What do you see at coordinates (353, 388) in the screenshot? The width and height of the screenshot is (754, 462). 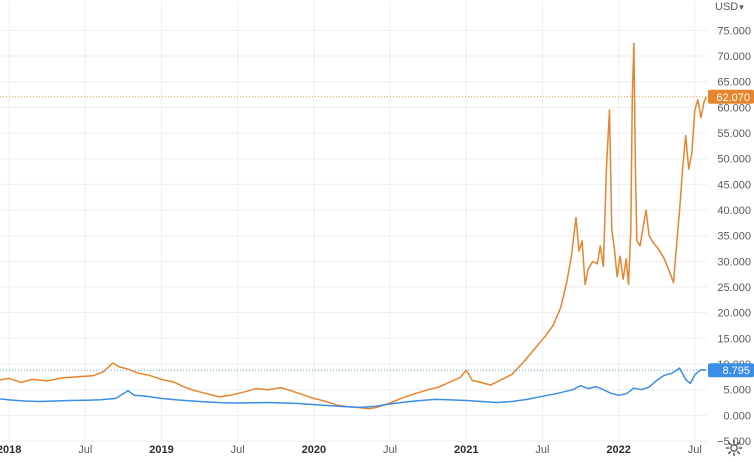 I see `series-line` at bounding box center [353, 388].